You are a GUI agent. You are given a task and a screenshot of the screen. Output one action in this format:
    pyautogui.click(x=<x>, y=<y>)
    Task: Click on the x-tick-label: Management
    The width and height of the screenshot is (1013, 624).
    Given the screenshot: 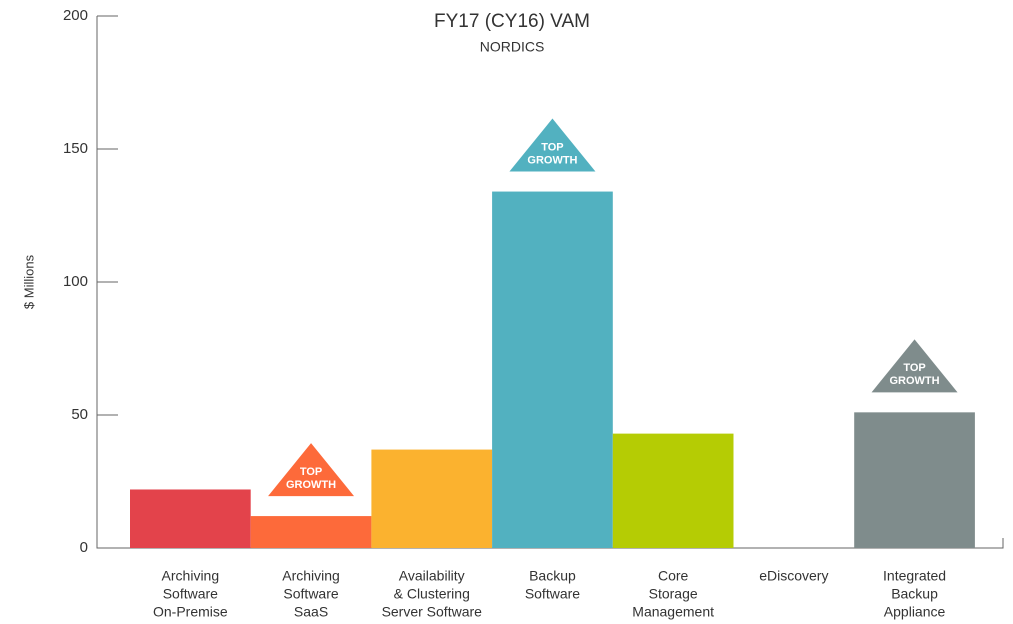 What is the action you would take?
    pyautogui.click(x=673, y=612)
    